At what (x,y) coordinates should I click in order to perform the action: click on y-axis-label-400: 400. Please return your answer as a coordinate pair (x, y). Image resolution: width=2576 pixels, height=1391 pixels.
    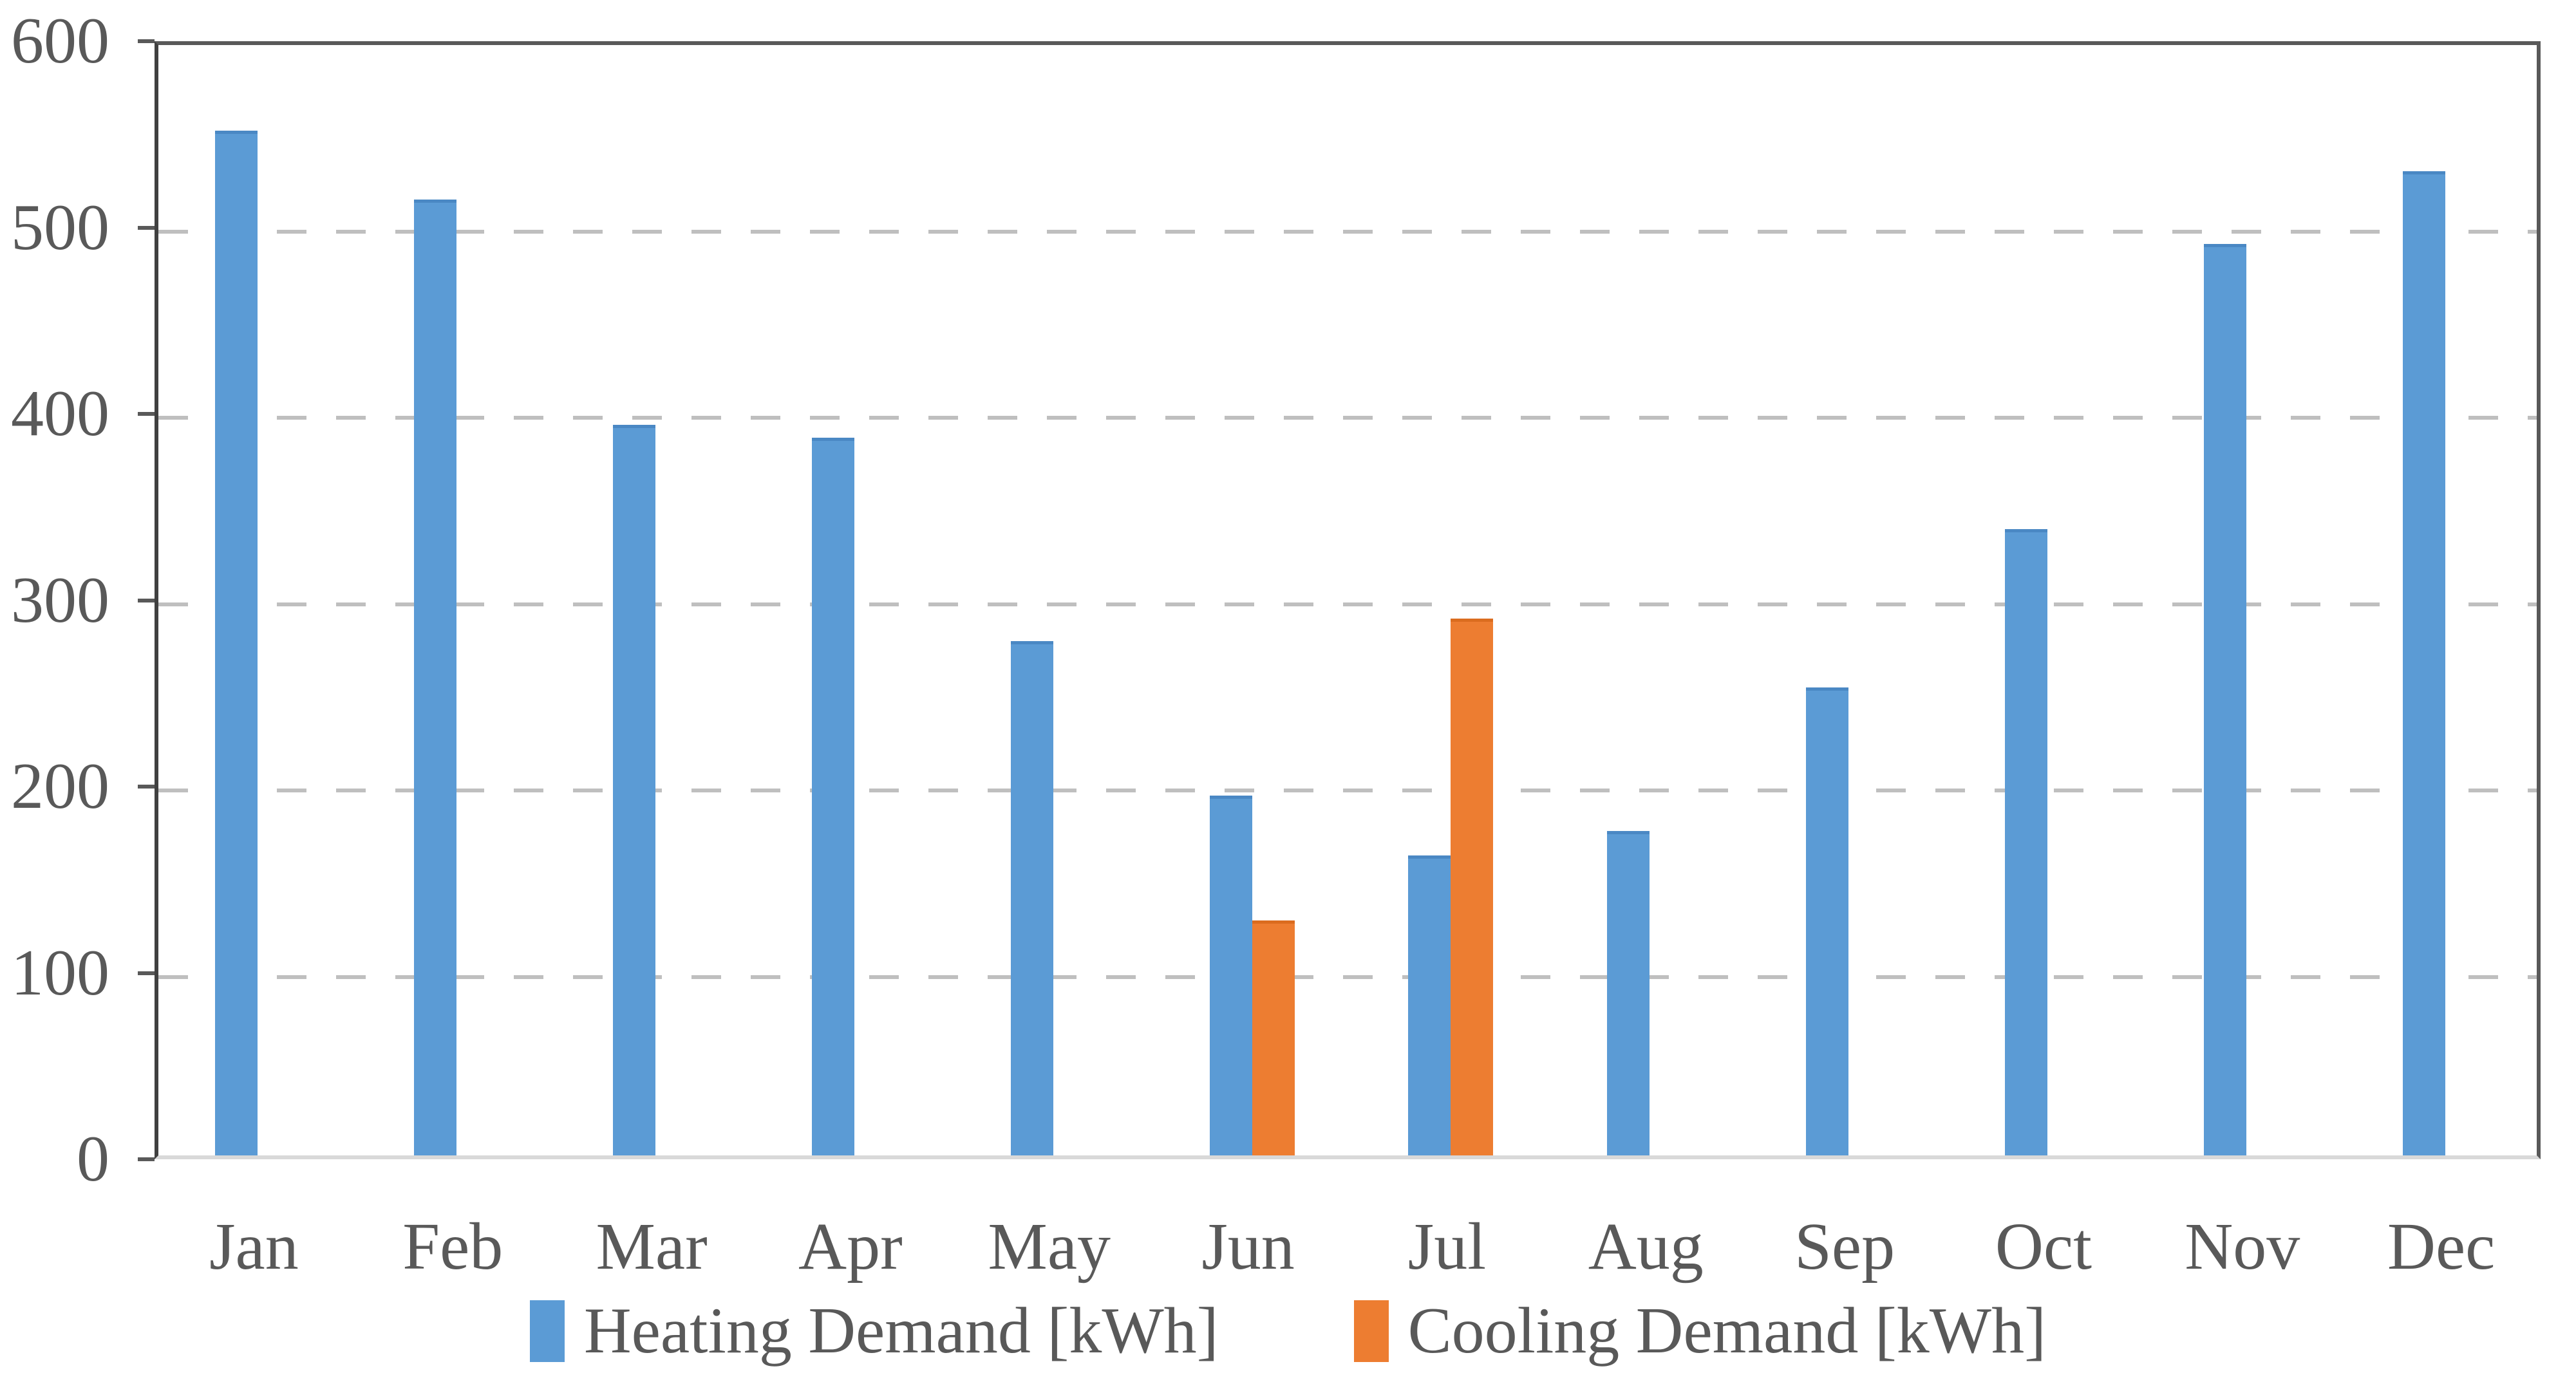
    Looking at the image, I should click on (60, 413).